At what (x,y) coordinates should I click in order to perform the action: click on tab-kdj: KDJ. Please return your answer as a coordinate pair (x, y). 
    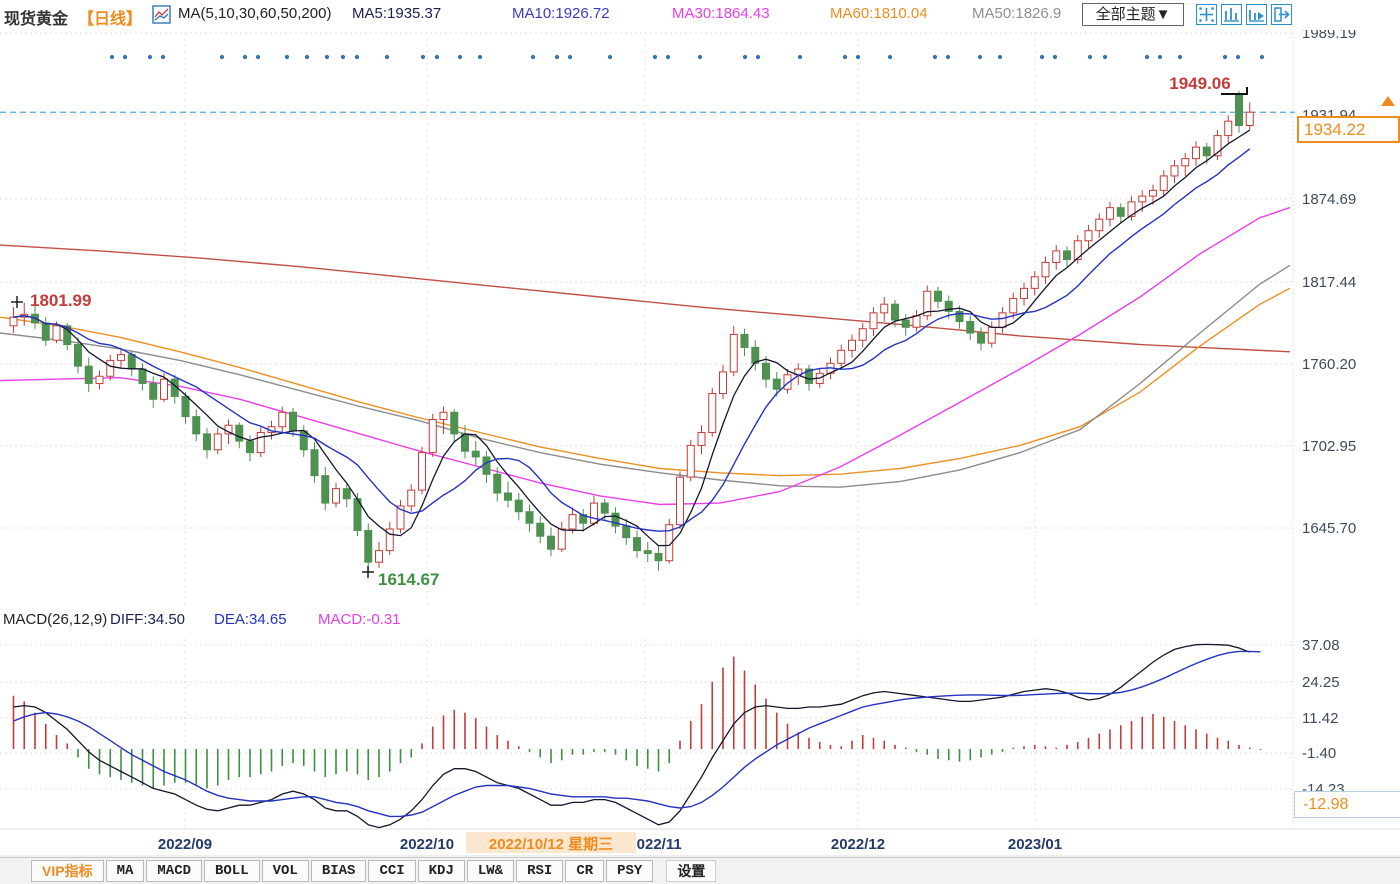
    Looking at the image, I should click on (441, 871).